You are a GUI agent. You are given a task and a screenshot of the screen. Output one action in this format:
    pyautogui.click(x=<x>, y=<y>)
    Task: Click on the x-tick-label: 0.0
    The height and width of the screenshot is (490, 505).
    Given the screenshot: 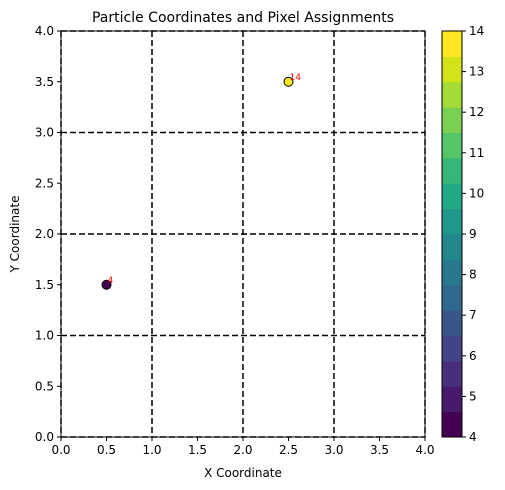 What is the action you would take?
    pyautogui.click(x=60, y=450)
    